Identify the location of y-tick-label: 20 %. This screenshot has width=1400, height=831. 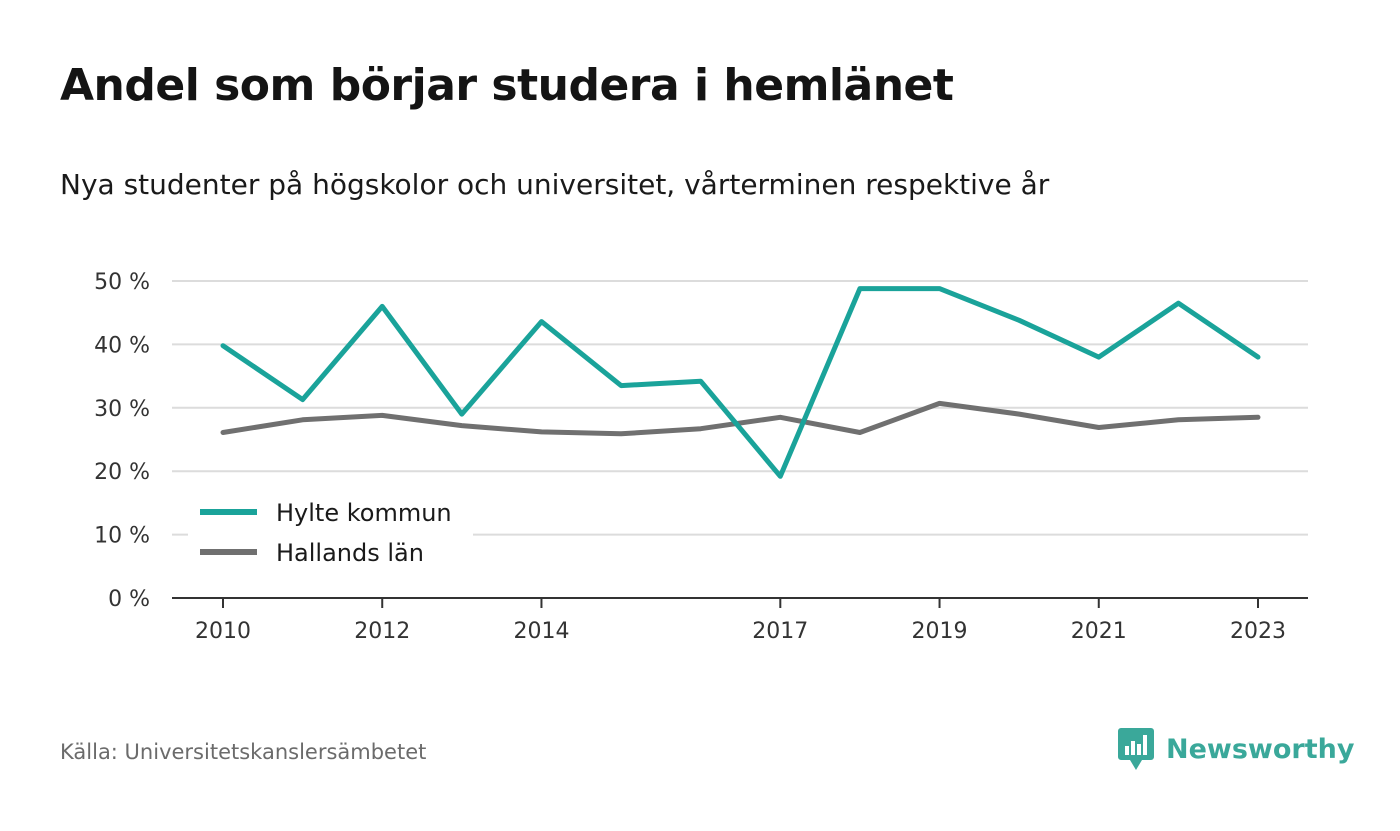
(122, 472).